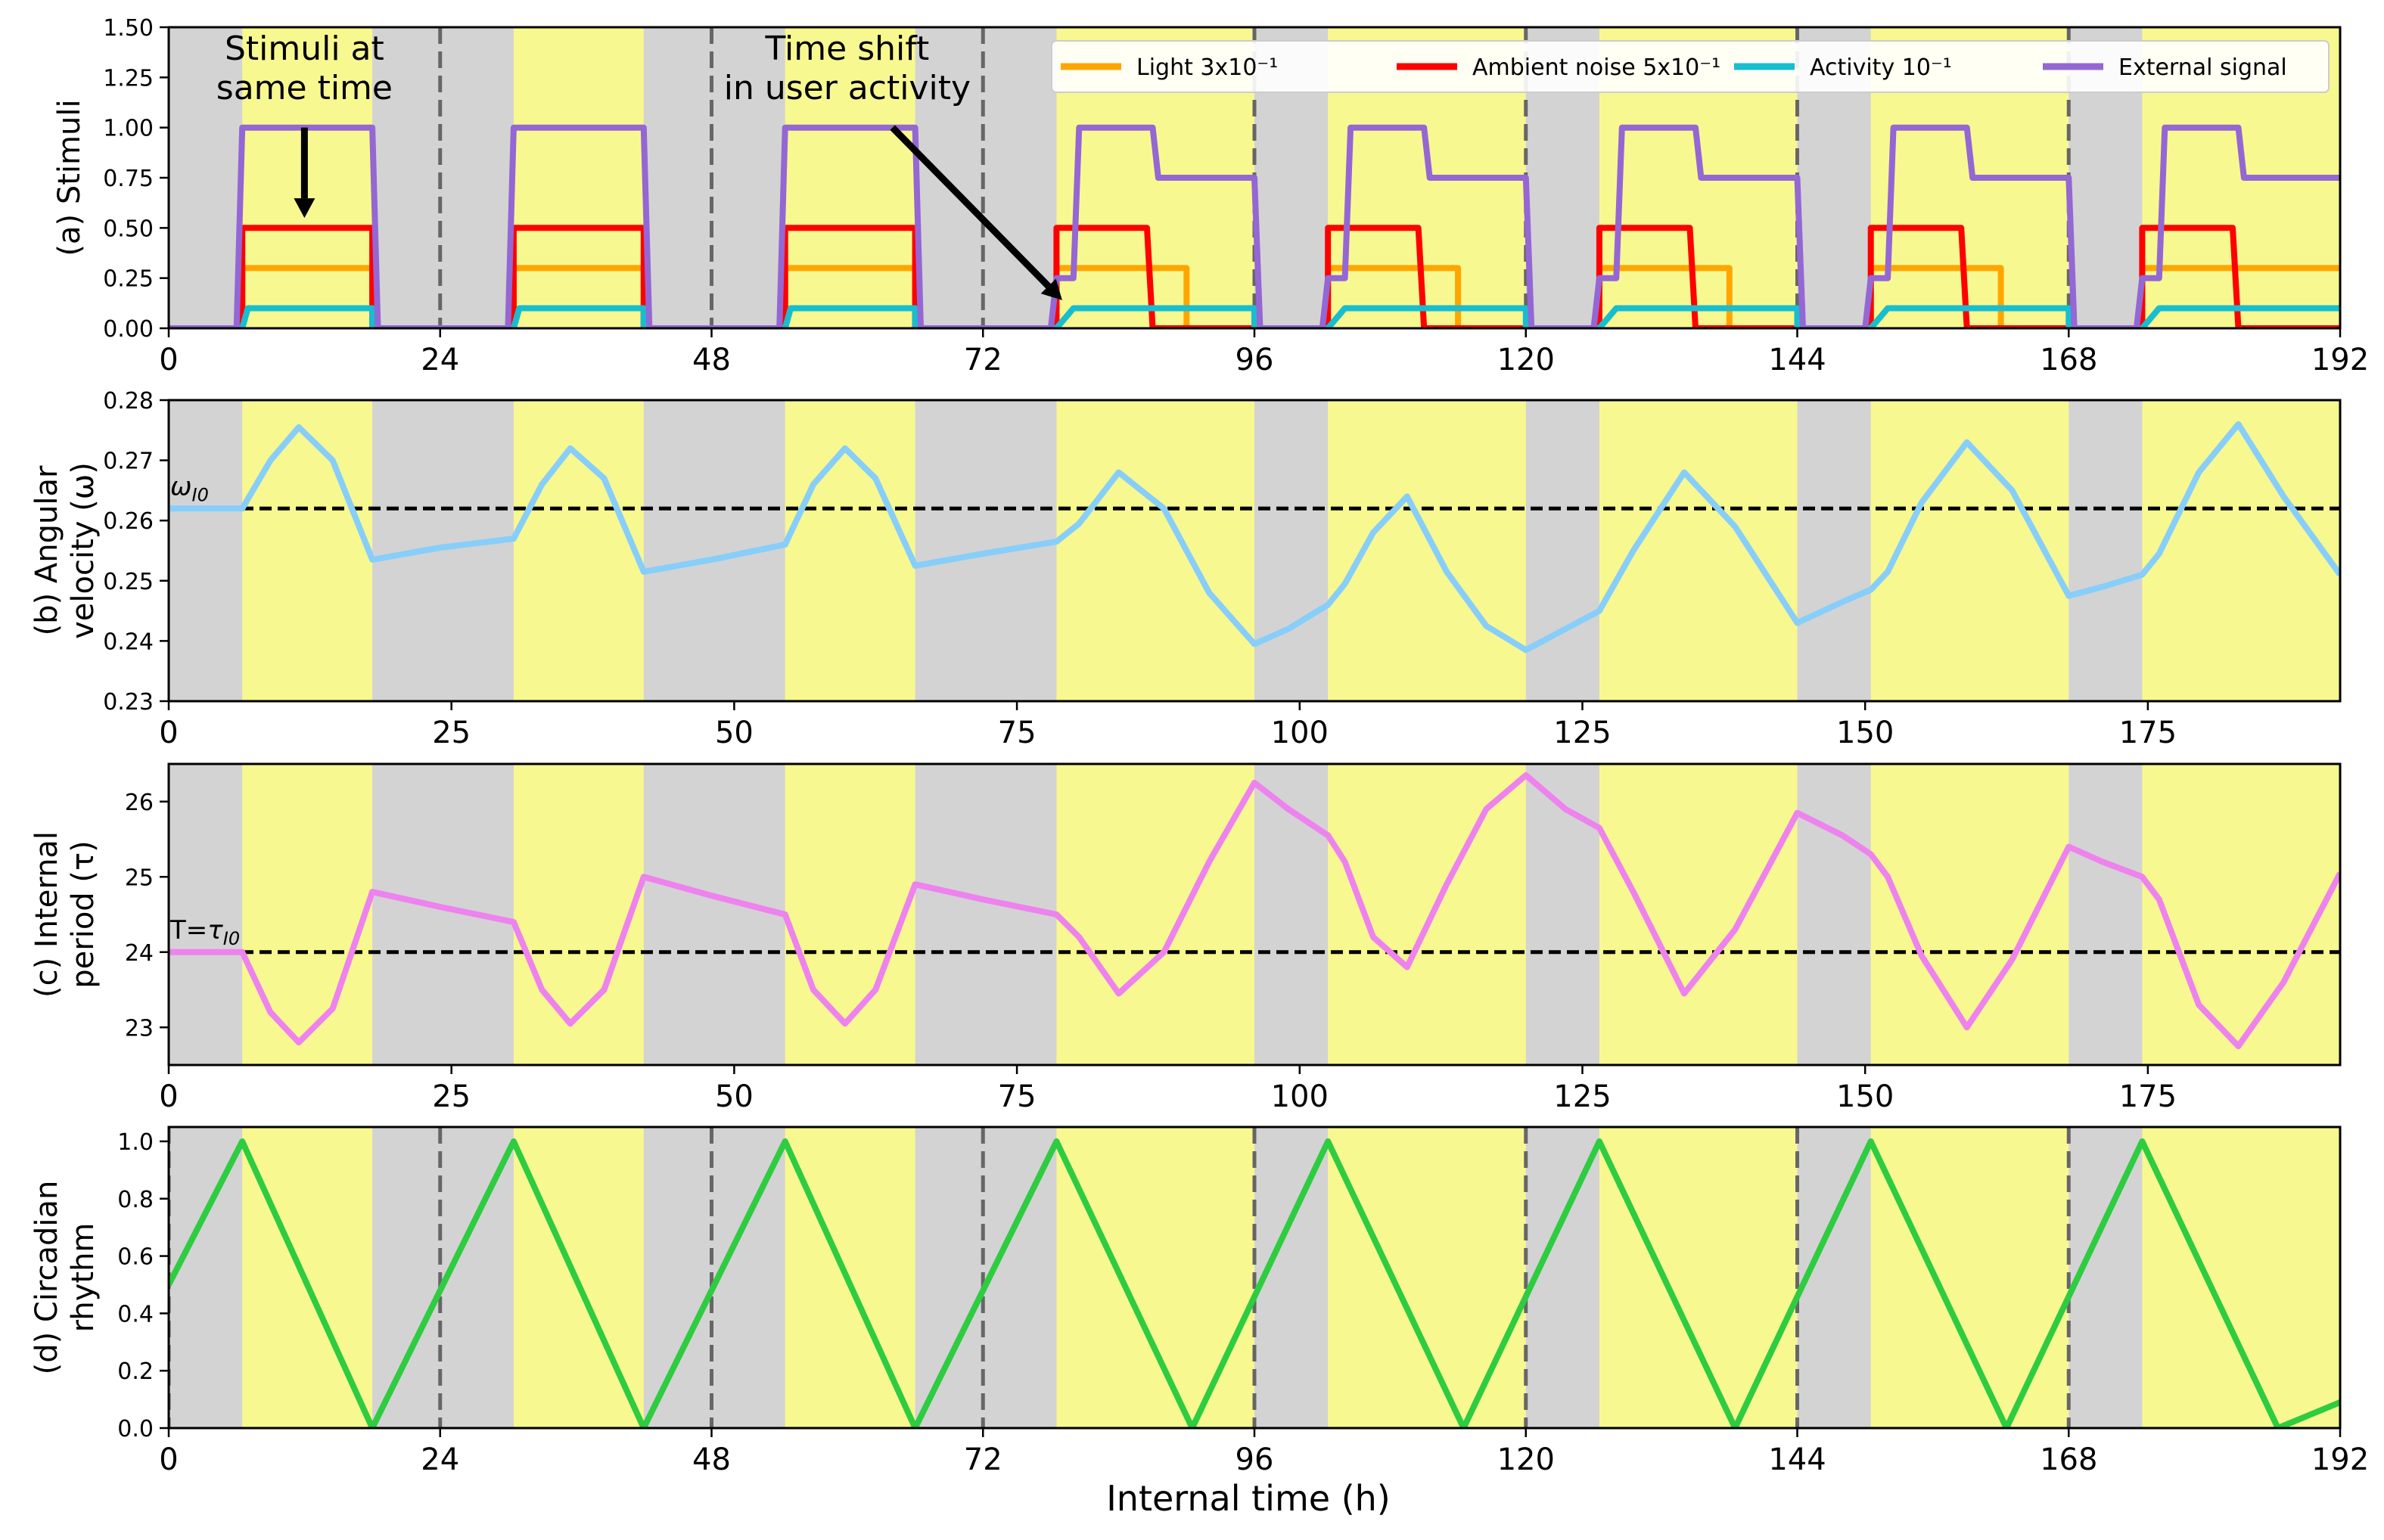 The width and height of the screenshot is (2384, 1540). Describe the element at coordinates (135, 1142) in the screenshot. I see `y-tick-label: 1.0` at that location.